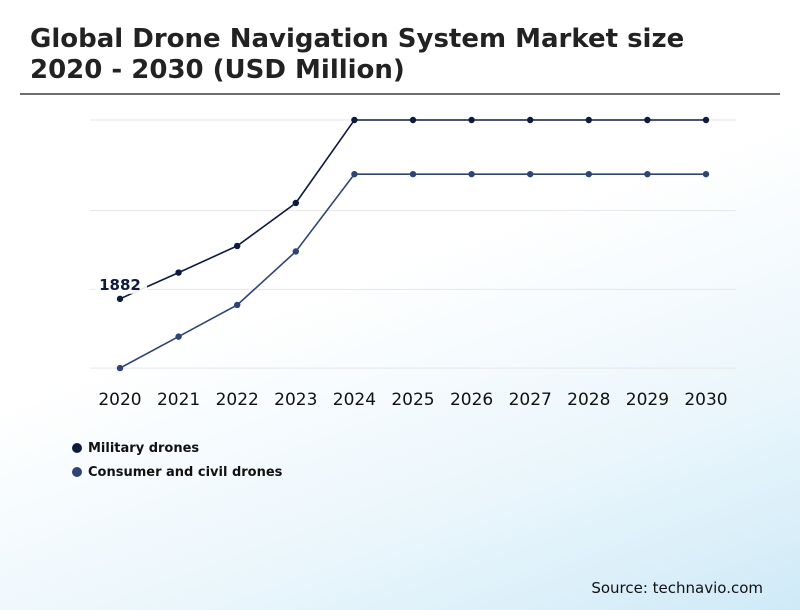  I want to click on data-point-military-2025, so click(413, 120).